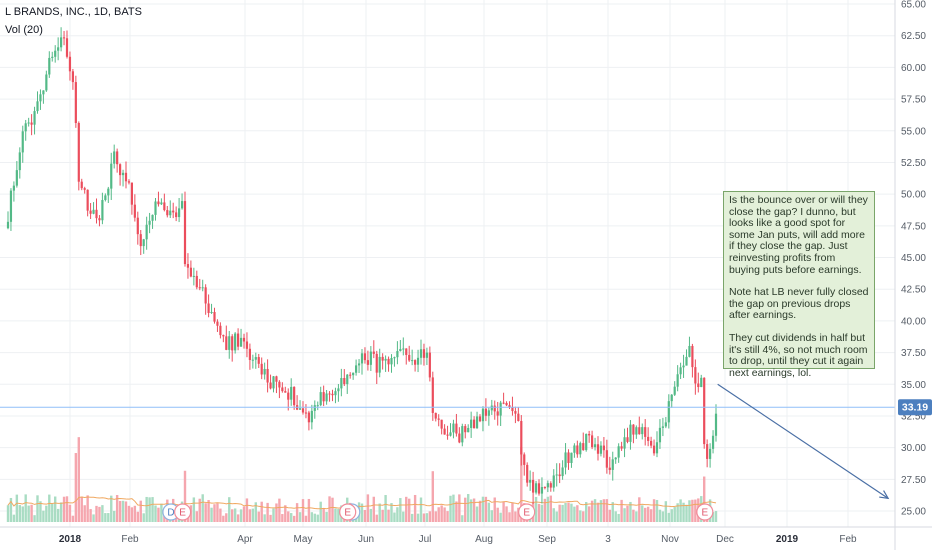 This screenshot has height=550, width=932. Describe the element at coordinates (848, 539) in the screenshot. I see `time-tick-label: Feb` at that location.